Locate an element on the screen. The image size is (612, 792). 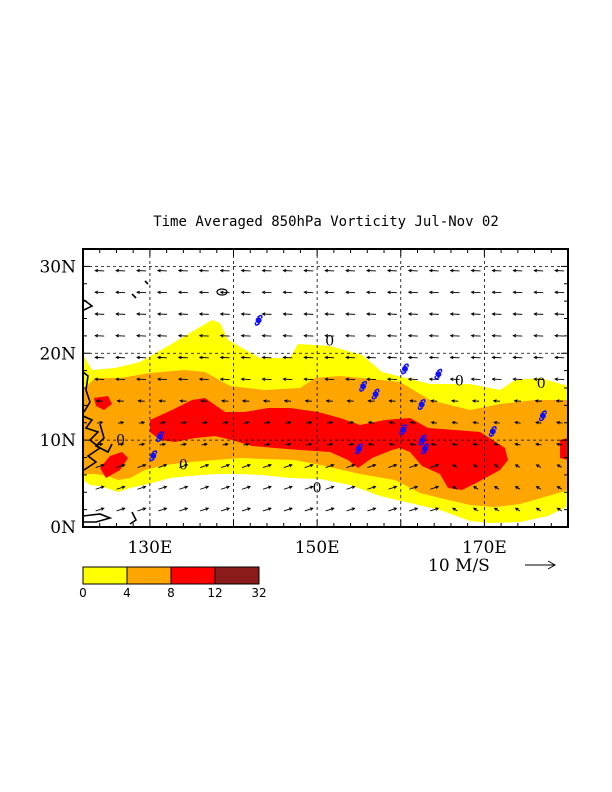
colorbar-legend: 0 4 8 12 32 is located at coordinates (173, 583).